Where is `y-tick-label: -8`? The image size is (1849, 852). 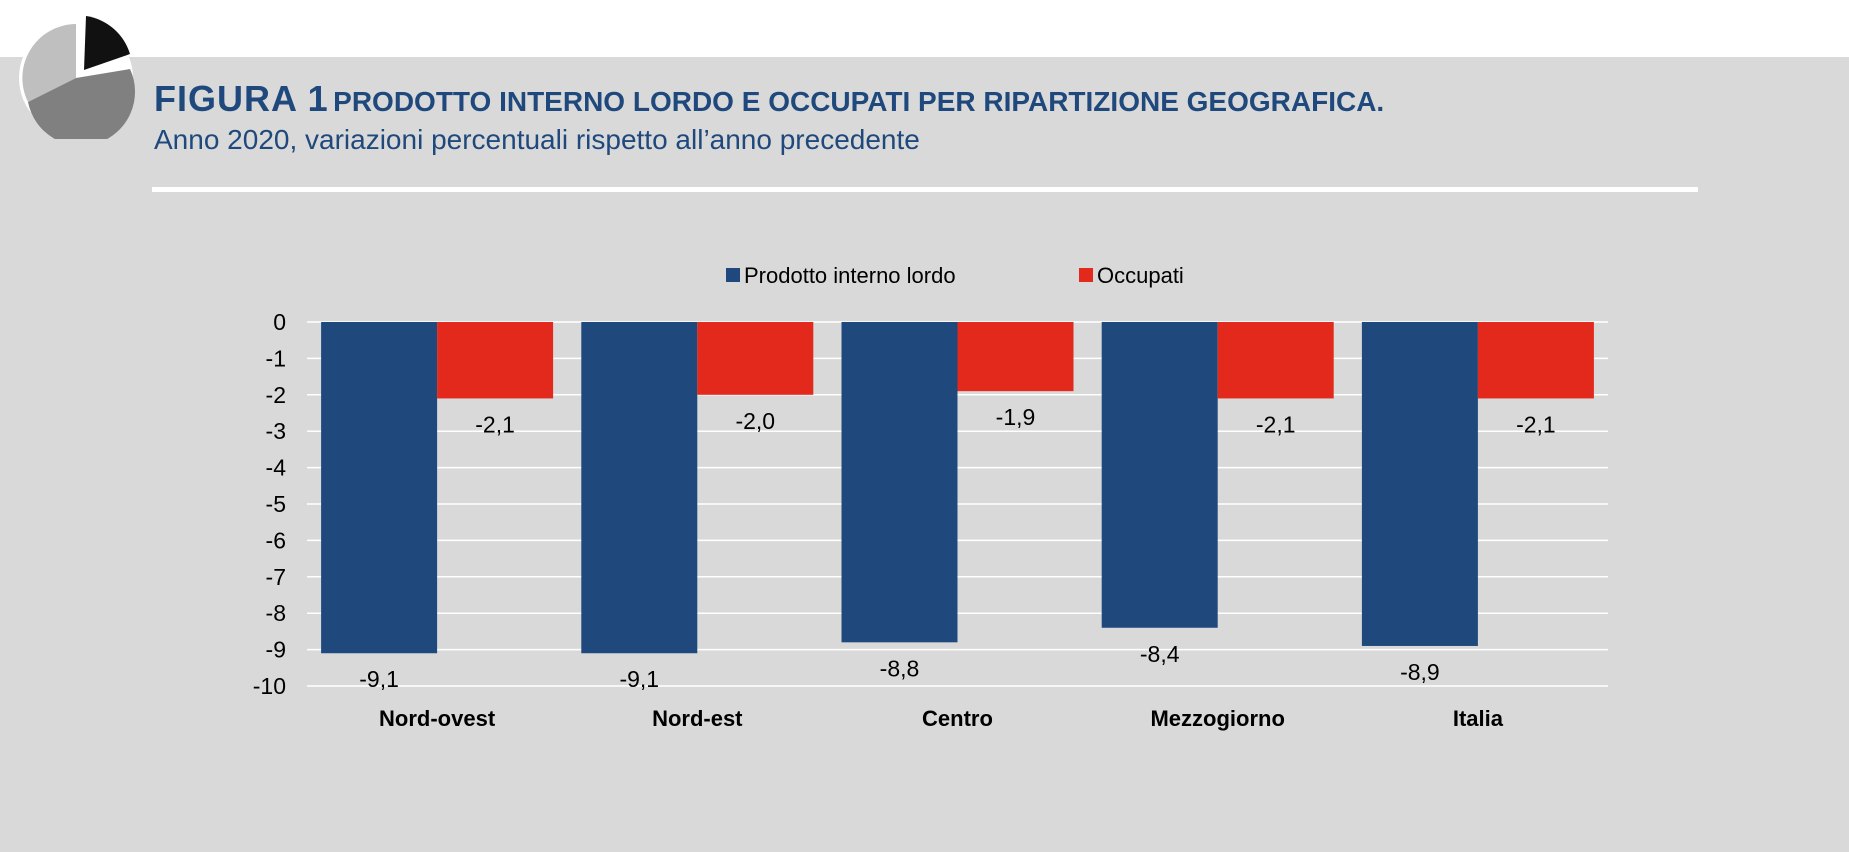
y-tick-label: -8 is located at coordinates (276, 613).